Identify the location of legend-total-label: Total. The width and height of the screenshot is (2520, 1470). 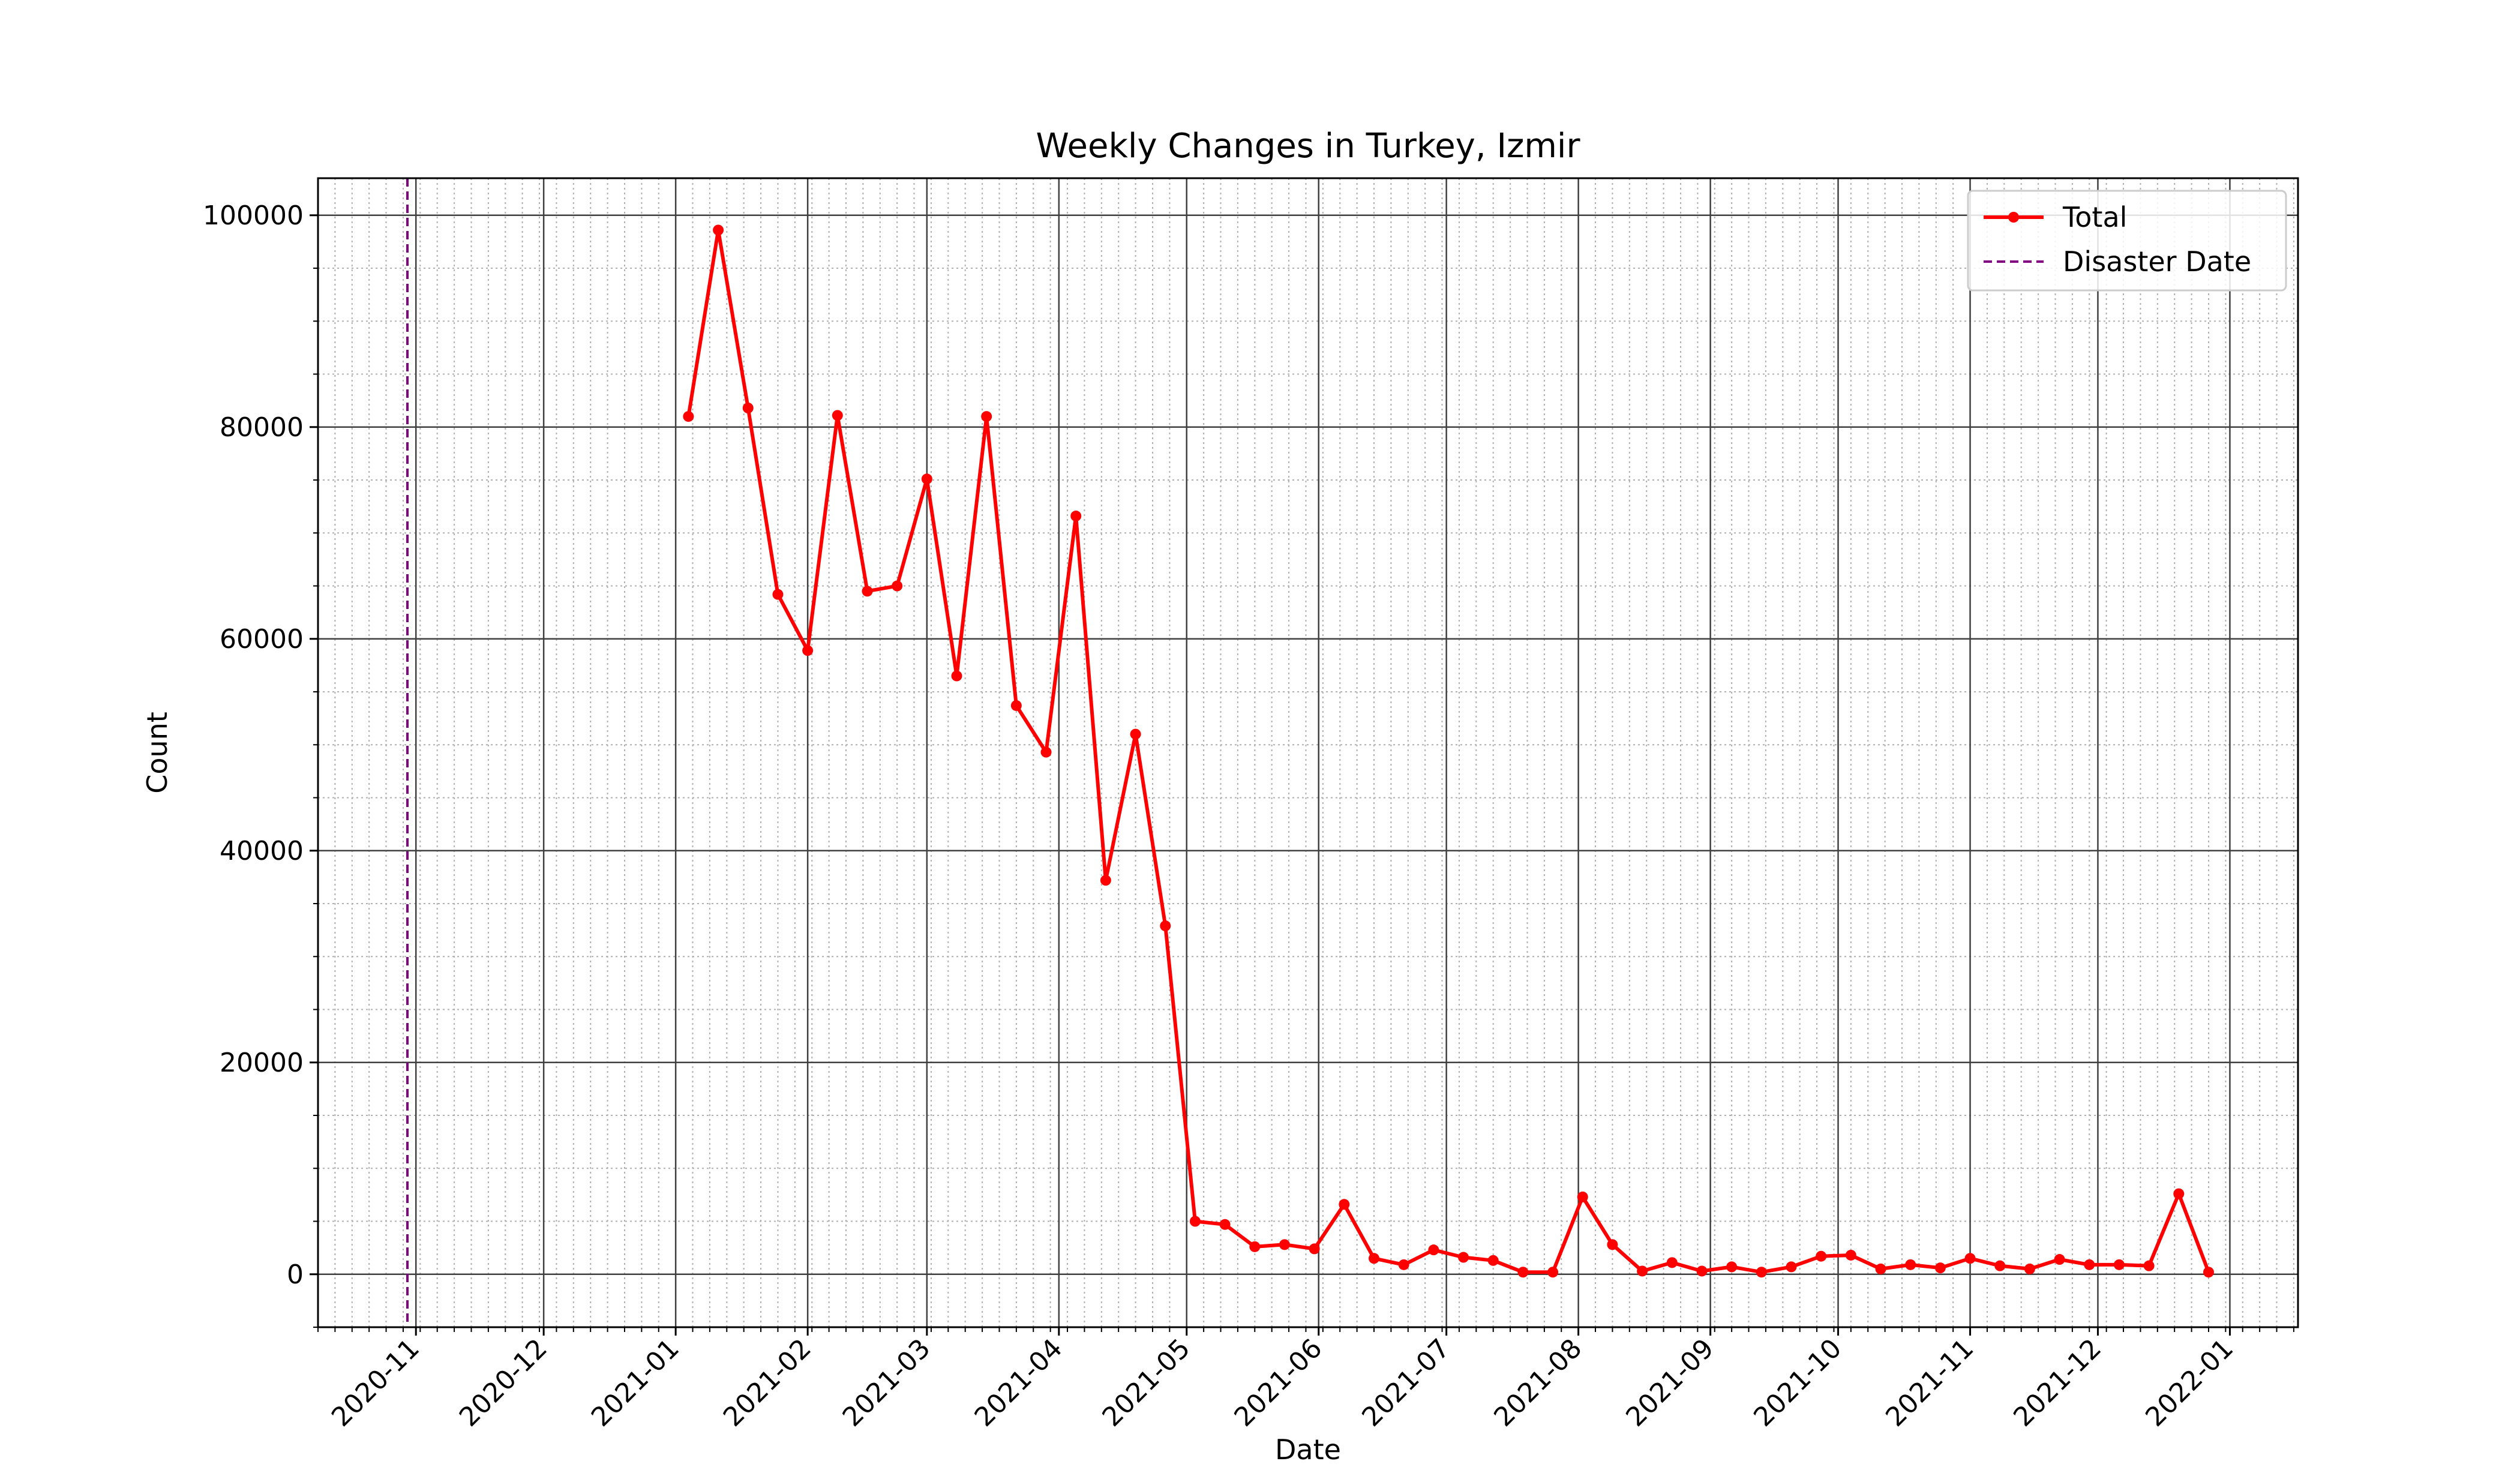
(2094, 217).